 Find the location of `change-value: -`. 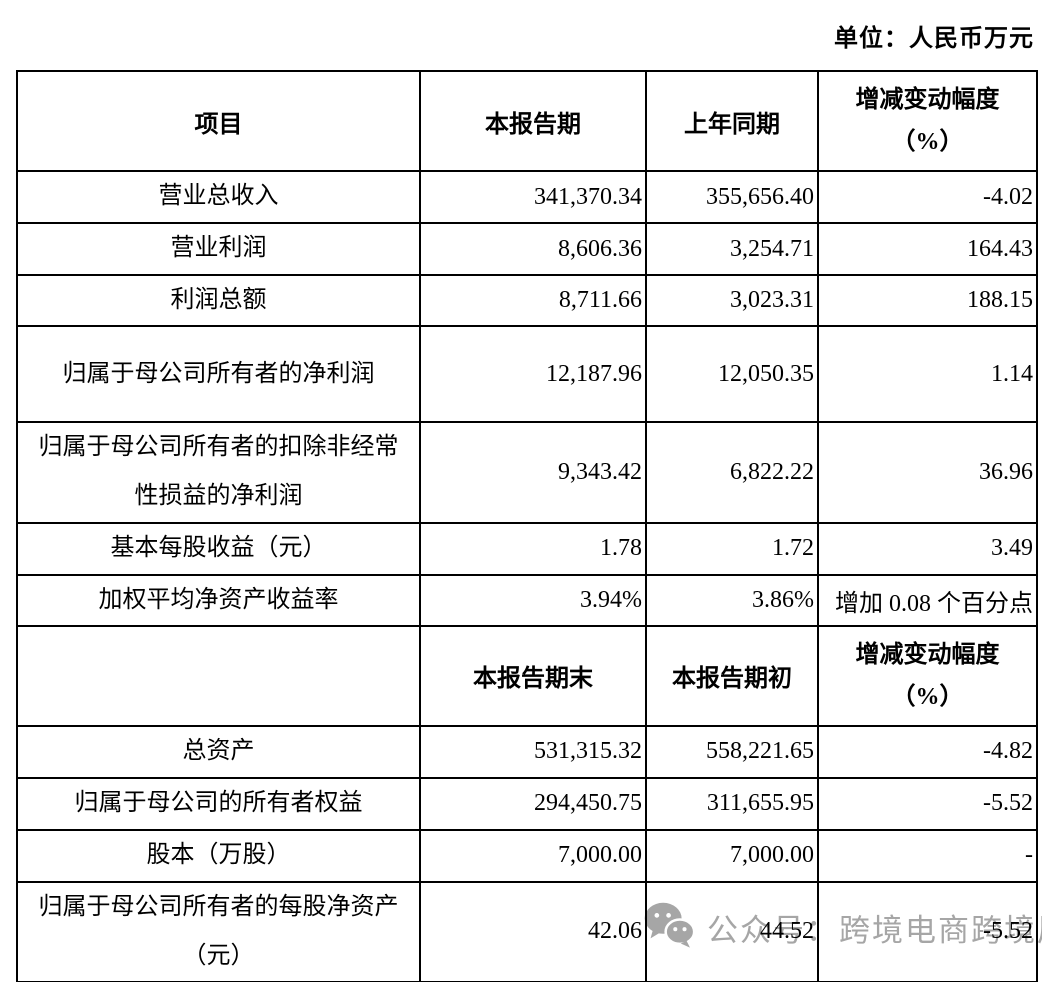

change-value: - is located at coordinates (927, 855).